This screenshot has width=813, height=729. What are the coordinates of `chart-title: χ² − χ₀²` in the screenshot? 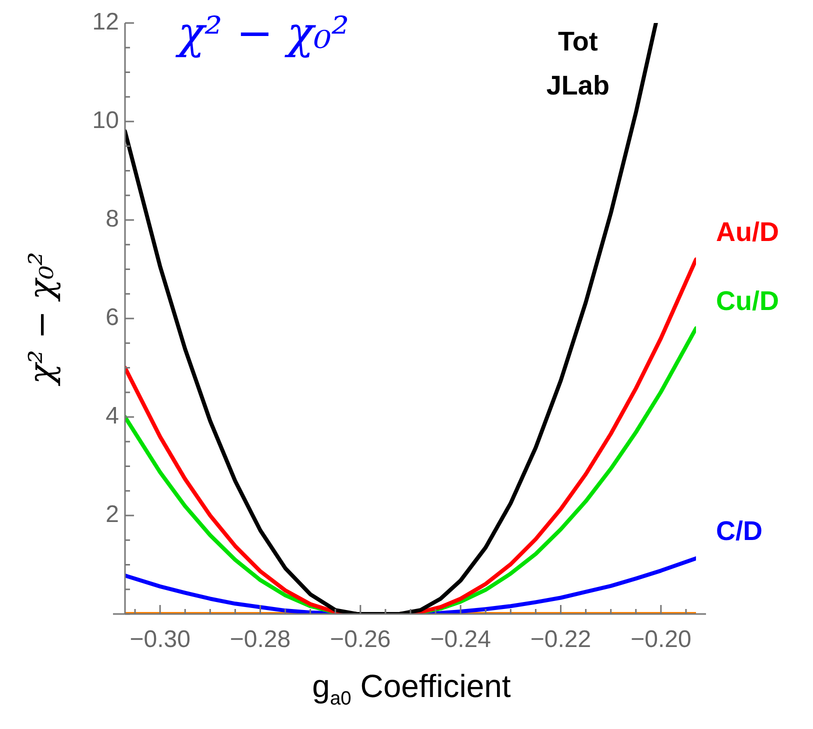 It's located at (264, 33).